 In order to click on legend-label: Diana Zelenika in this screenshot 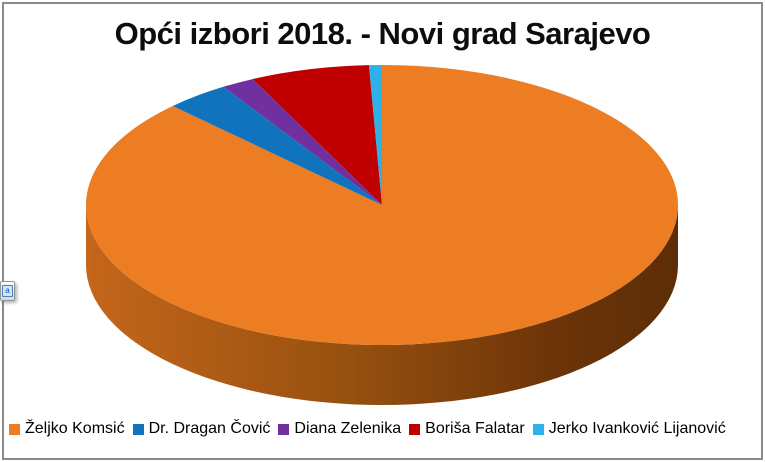, I will do `click(348, 428)`.